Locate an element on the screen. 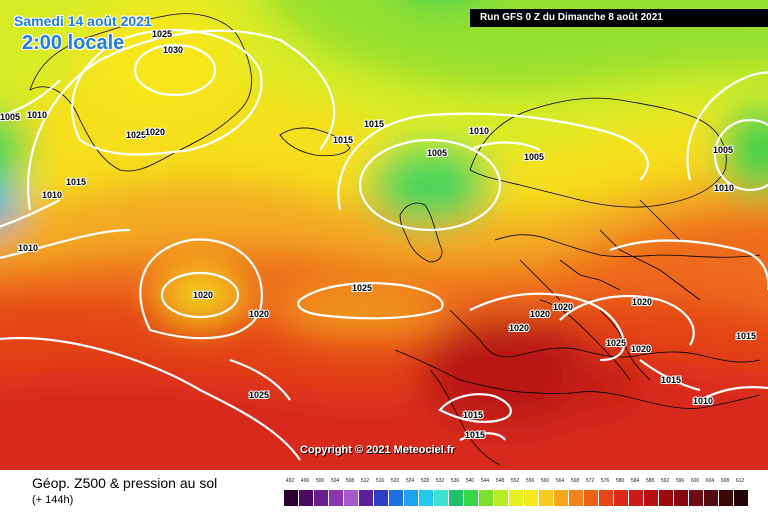  legend-tick-label: 612 is located at coordinates (740, 481).